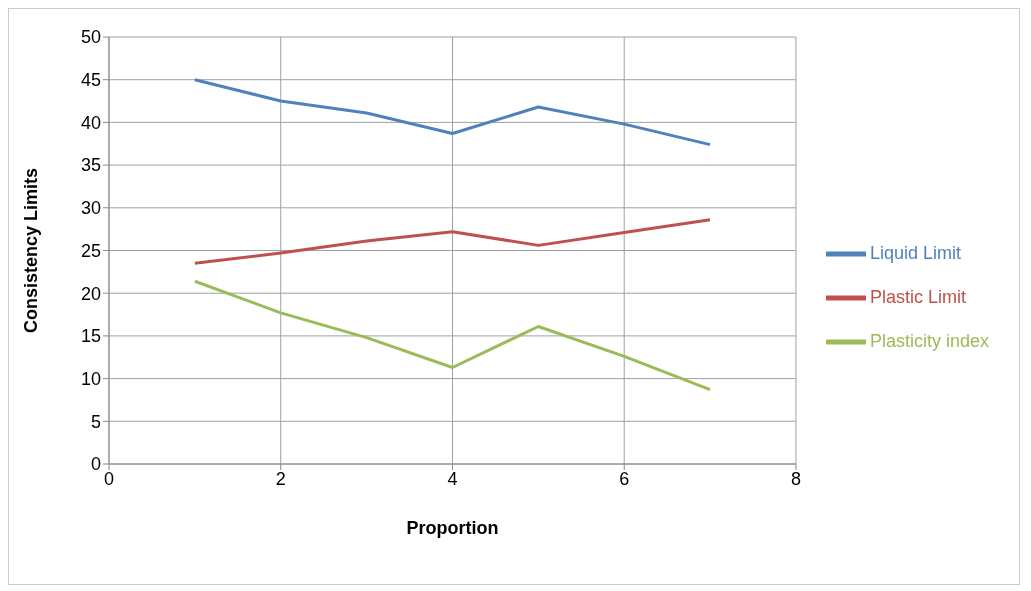 This screenshot has width=1031, height=591. I want to click on y-tick-label: 0, so click(95, 464).